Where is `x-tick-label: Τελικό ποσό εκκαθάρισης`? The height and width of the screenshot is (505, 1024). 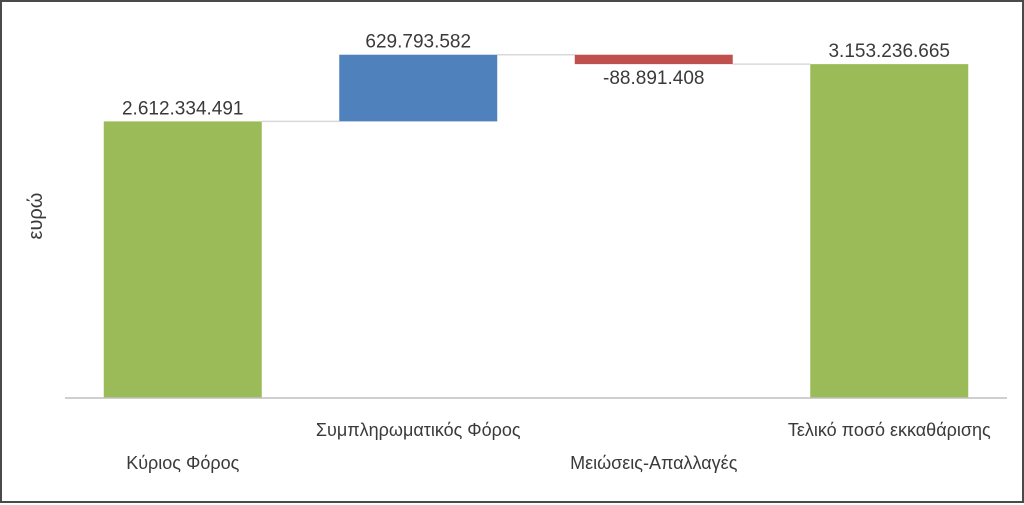
x-tick-label: Τελικό ποσό εκκαθάρισης is located at coordinates (889, 430).